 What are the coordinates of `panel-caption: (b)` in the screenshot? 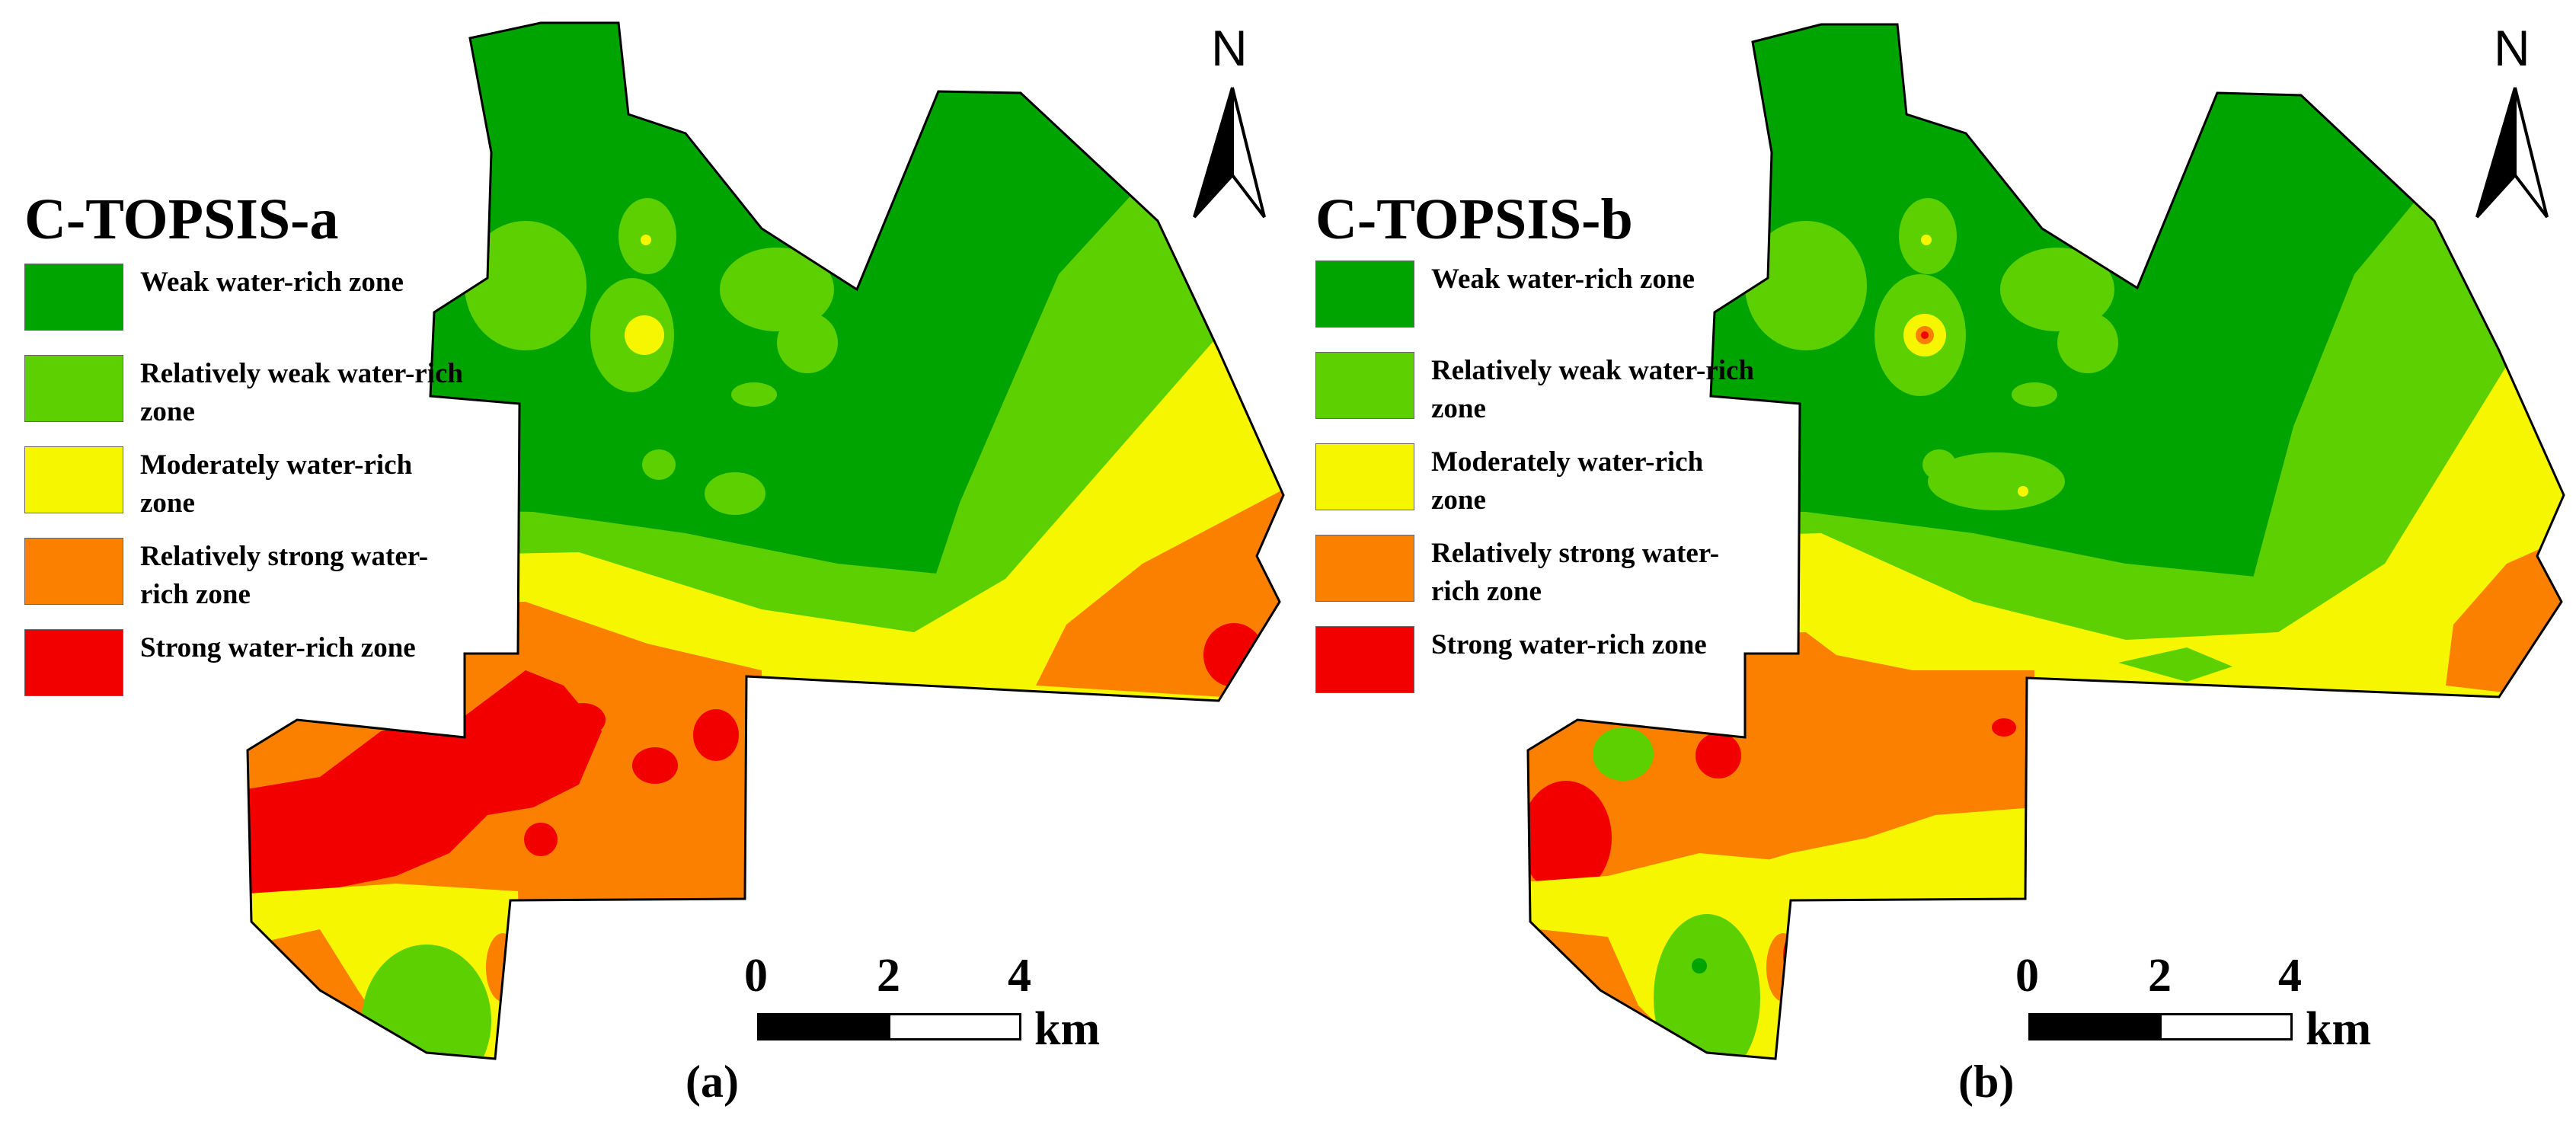 It's located at (1987, 1081).